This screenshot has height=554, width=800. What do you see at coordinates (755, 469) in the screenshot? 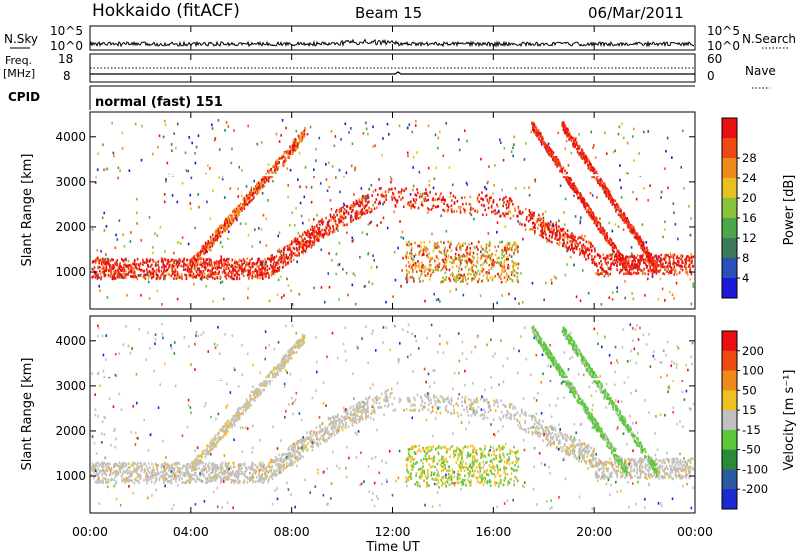
I see `colorbar-tick-label: -100` at bounding box center [755, 469].